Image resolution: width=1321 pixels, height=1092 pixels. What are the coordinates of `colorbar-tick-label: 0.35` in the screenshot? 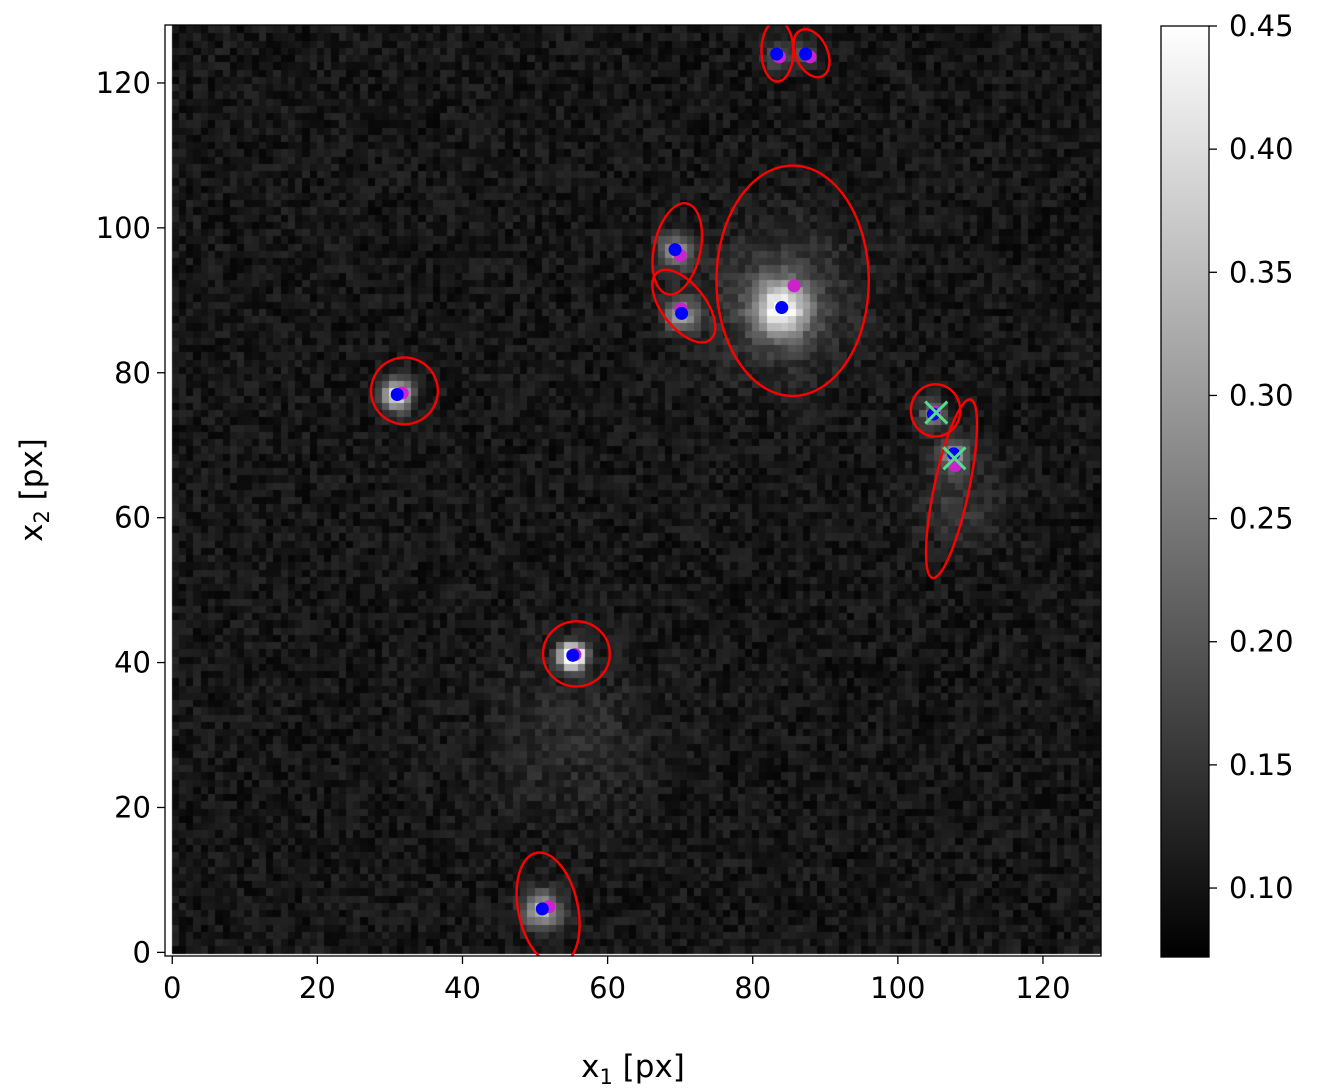 It's located at (1261, 272).